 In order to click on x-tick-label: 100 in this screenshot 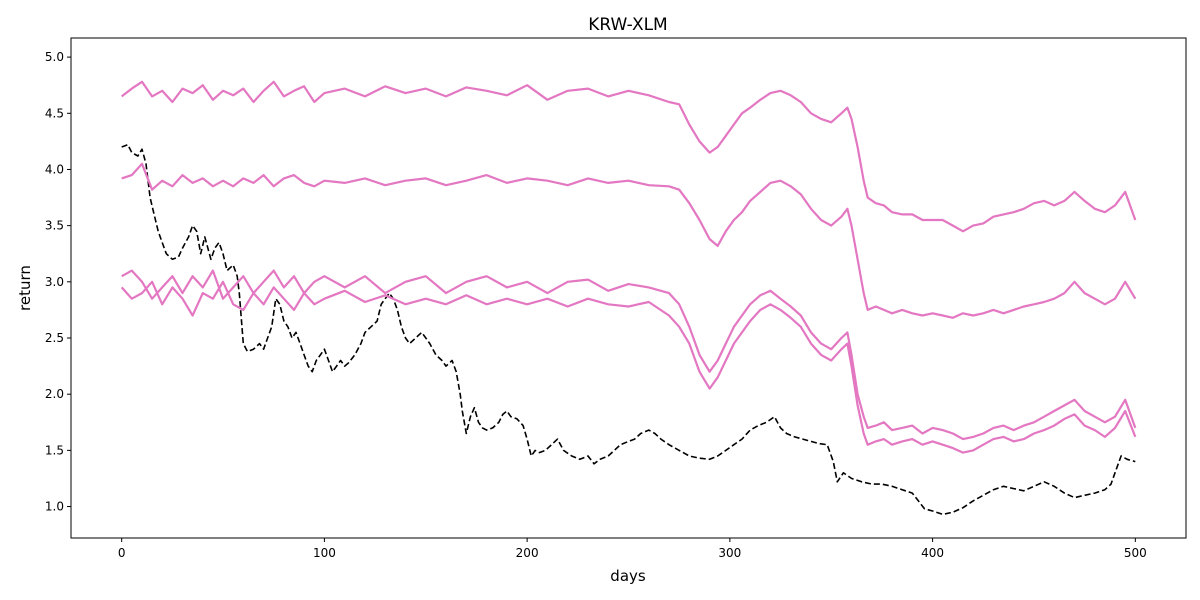, I will do `click(324, 553)`.